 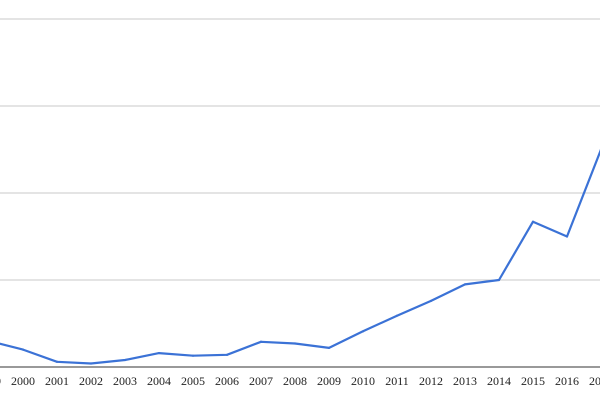 I want to click on x-tick-label: 2016, so click(x=567, y=381).